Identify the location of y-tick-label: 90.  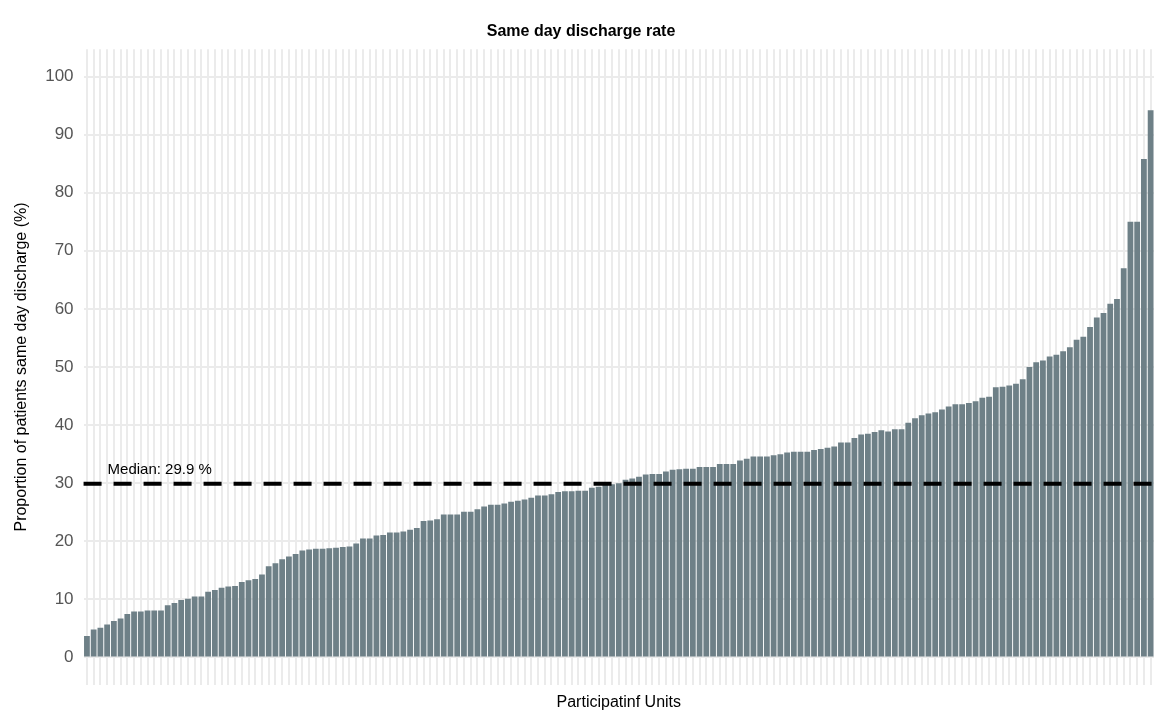
(64, 134).